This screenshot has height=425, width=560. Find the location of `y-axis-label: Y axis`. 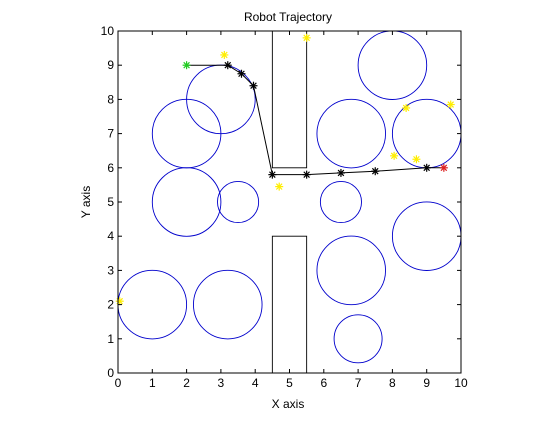

y-axis-label: Y axis is located at coordinates (86, 202).